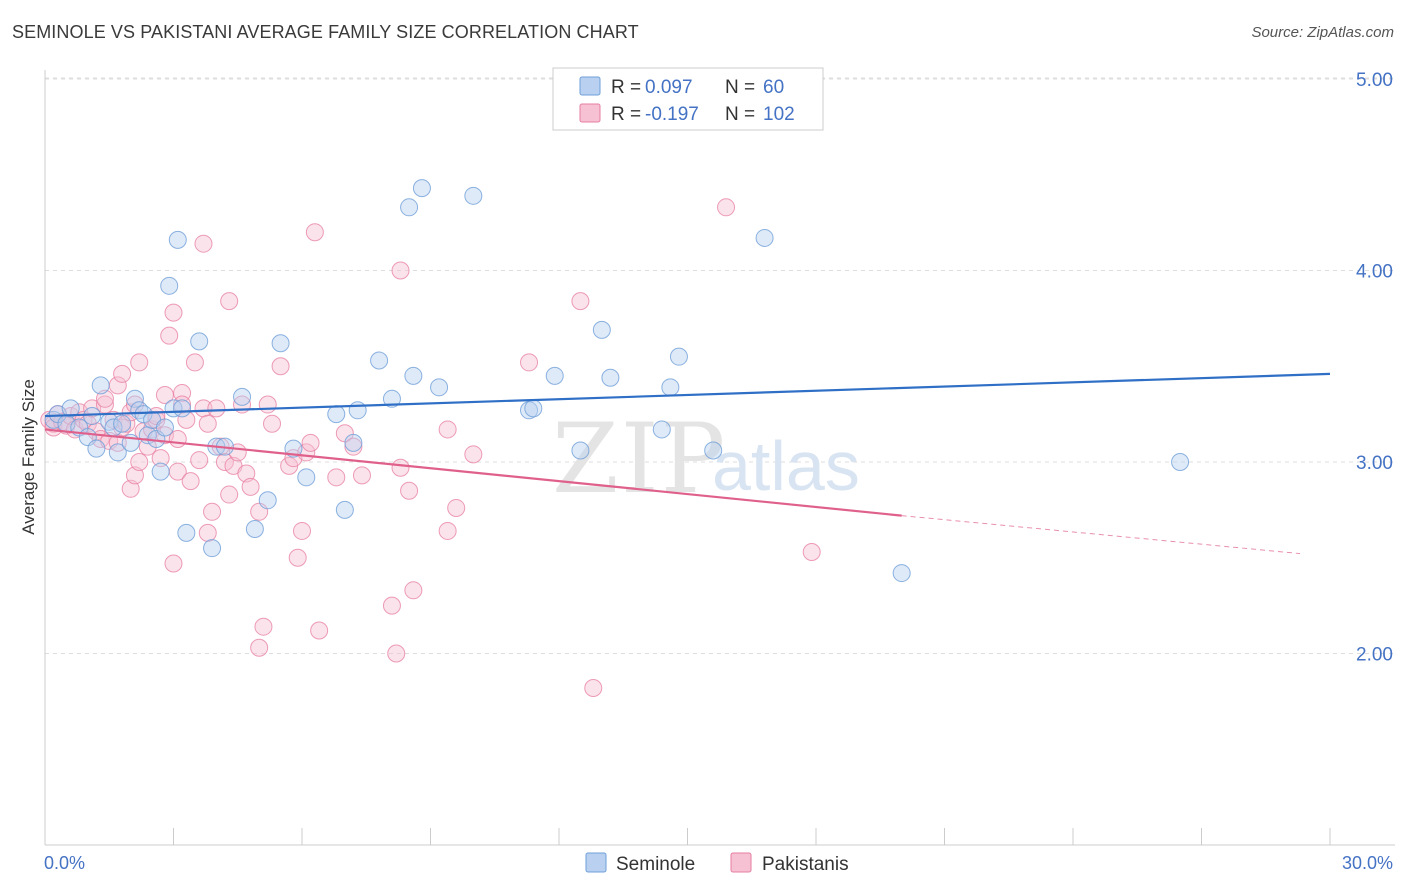  Describe the element at coordinates (773, 87) in the screenshot. I see `legend-n-value: 60` at that location.